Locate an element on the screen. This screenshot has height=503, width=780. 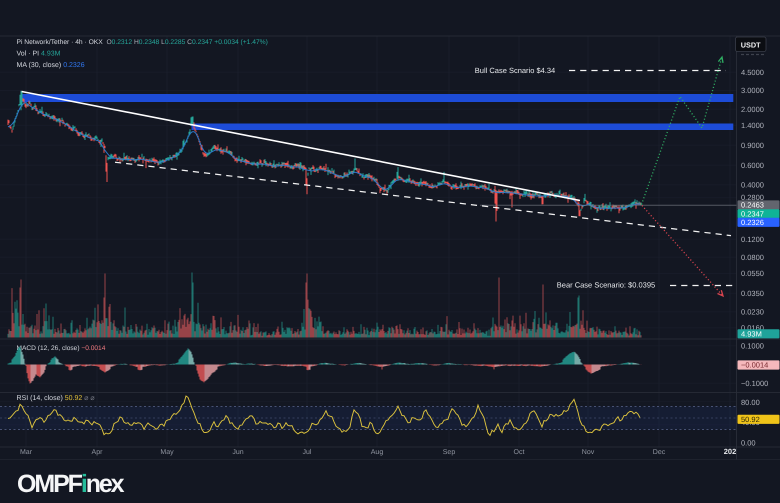
svg-text: 0.0230 is located at coordinates (752, 311).